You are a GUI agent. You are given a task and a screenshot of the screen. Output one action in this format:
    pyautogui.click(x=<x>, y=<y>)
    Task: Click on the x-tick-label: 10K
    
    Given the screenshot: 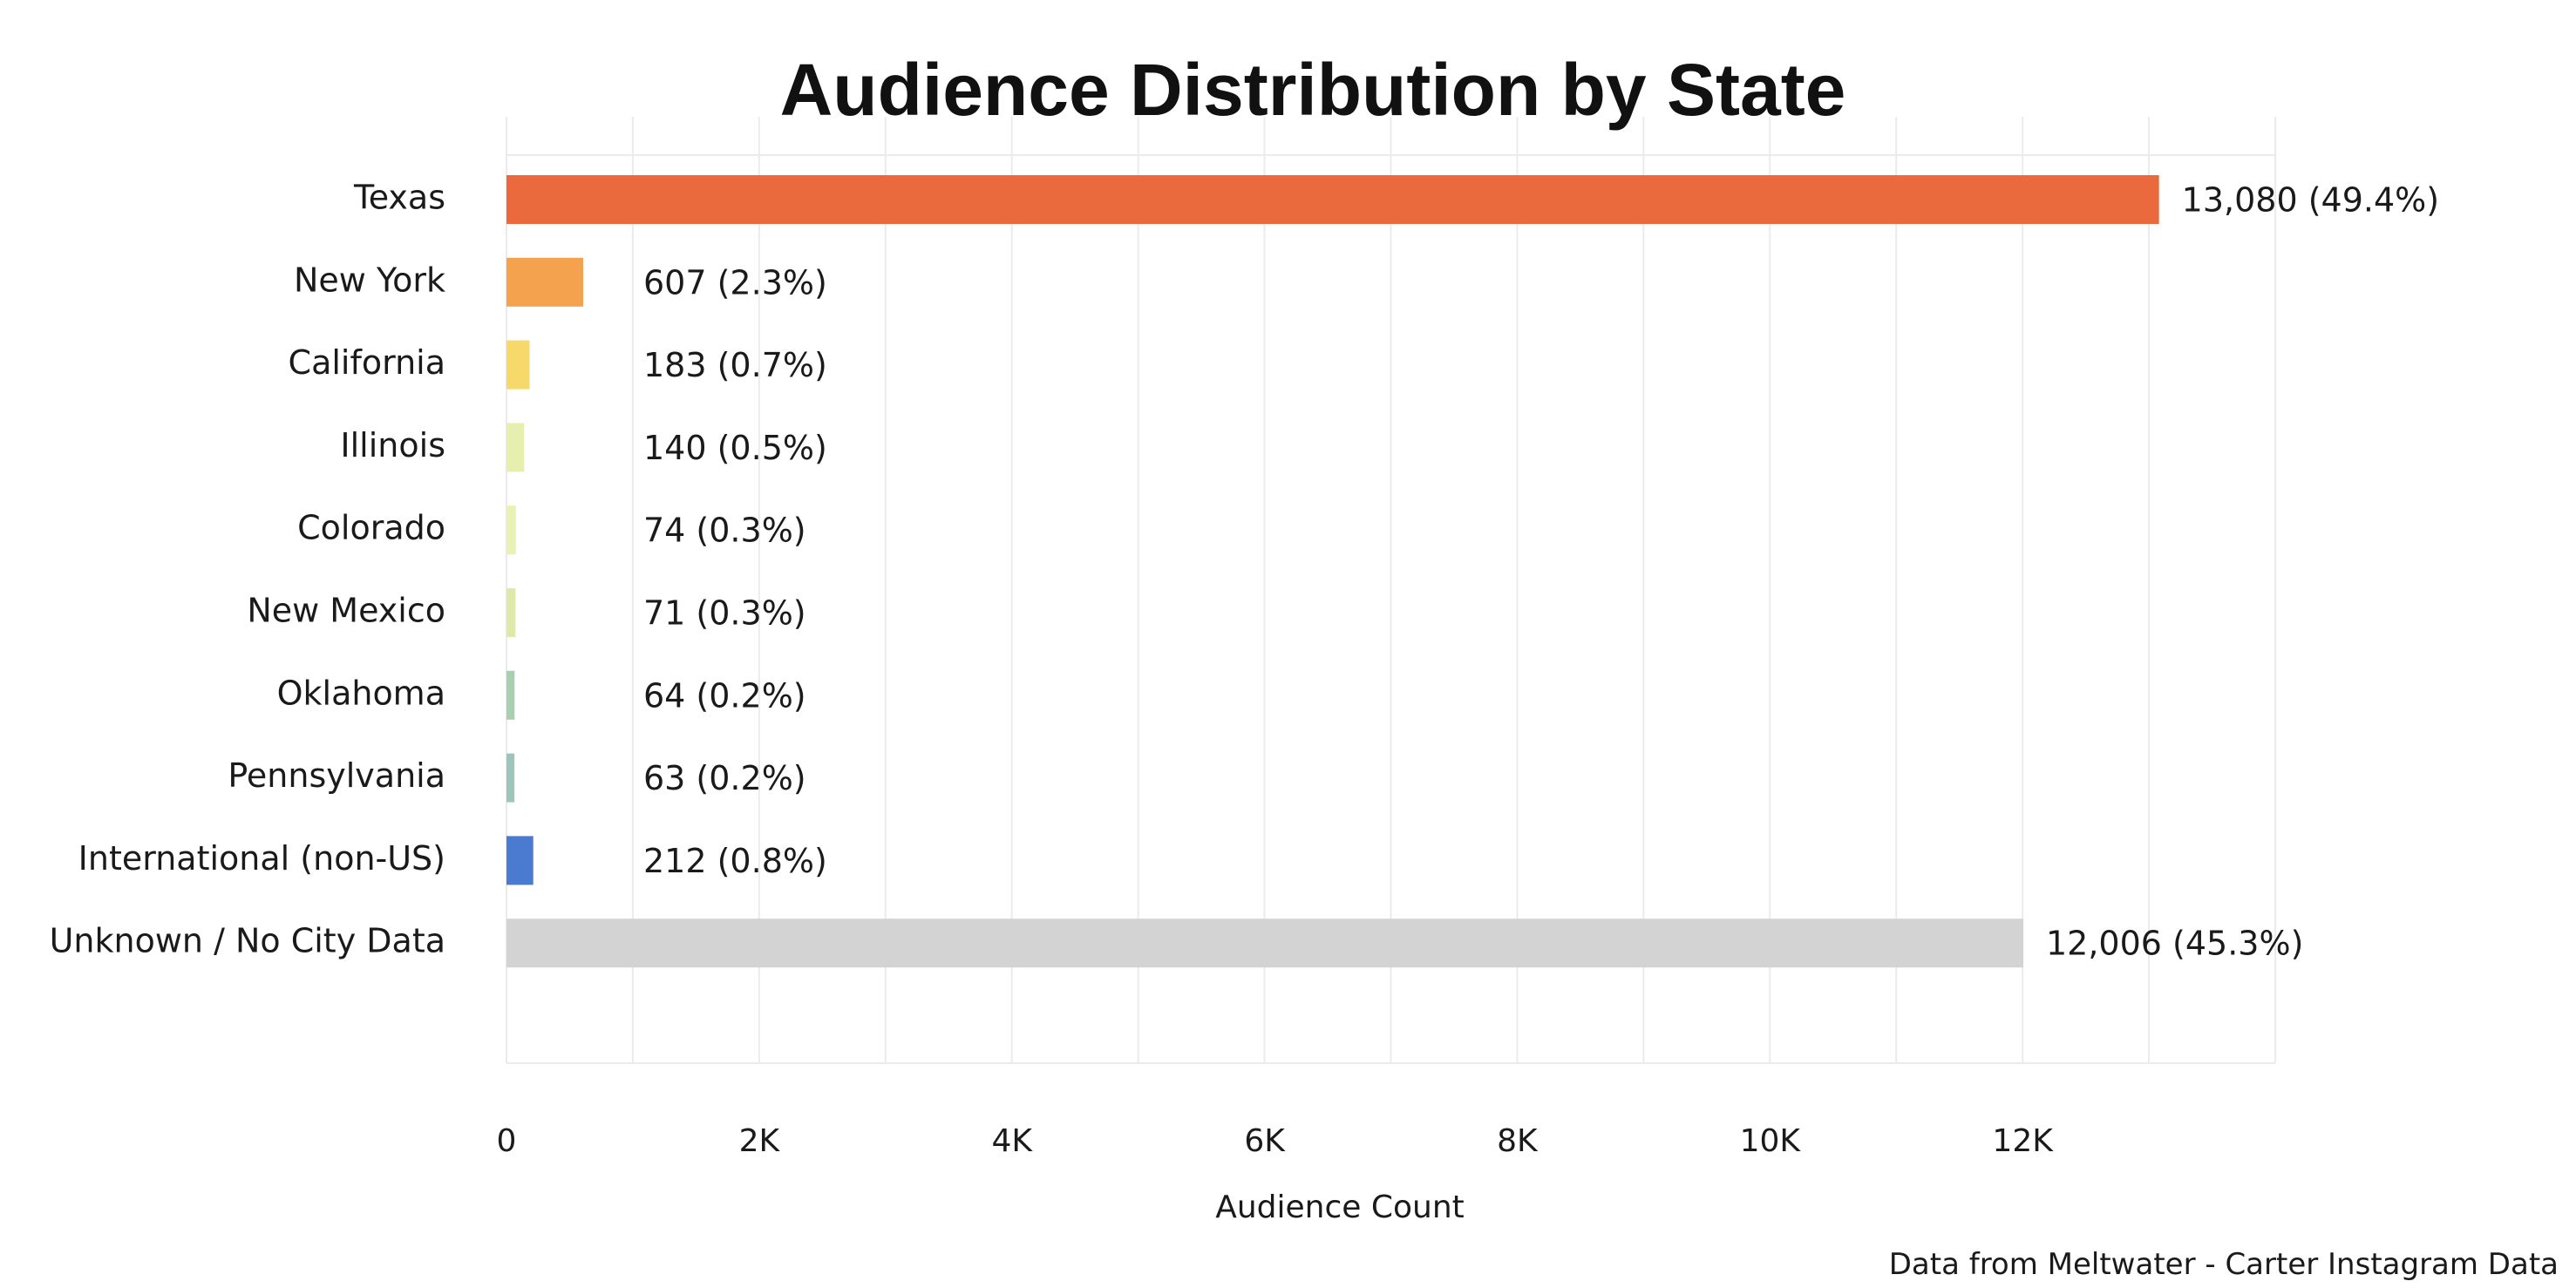 What is the action you would take?
    pyautogui.click(x=1771, y=1141)
    